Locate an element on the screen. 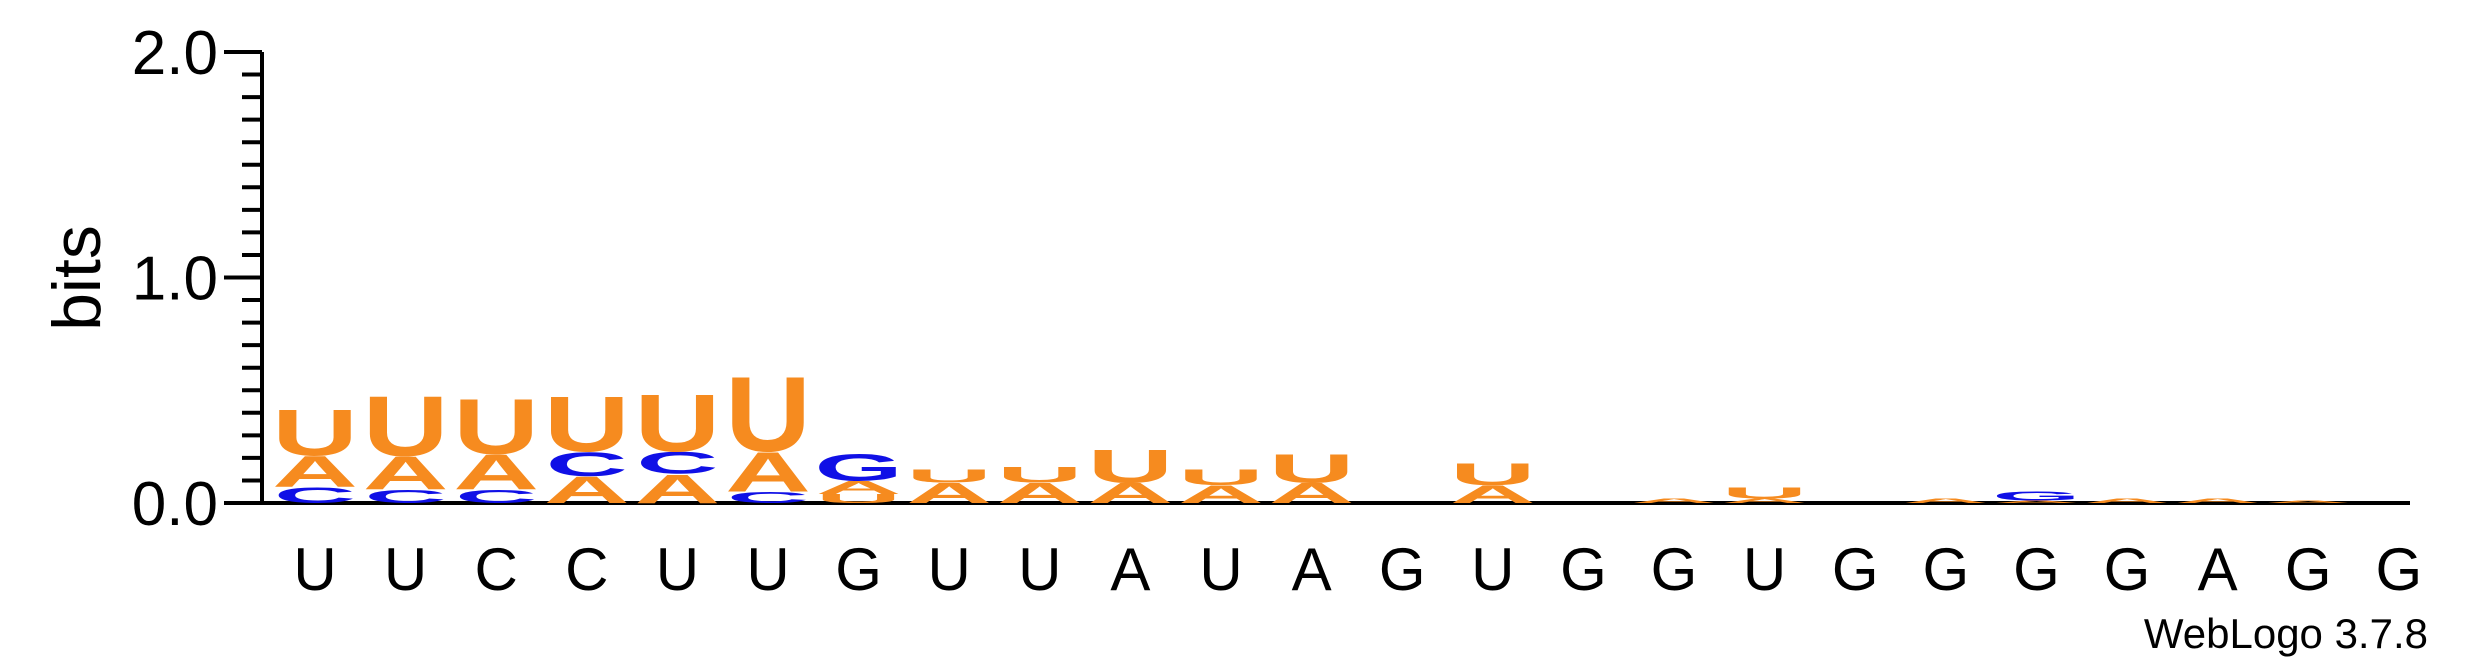  logo-letter-G: G is located at coordinates (858, 467).